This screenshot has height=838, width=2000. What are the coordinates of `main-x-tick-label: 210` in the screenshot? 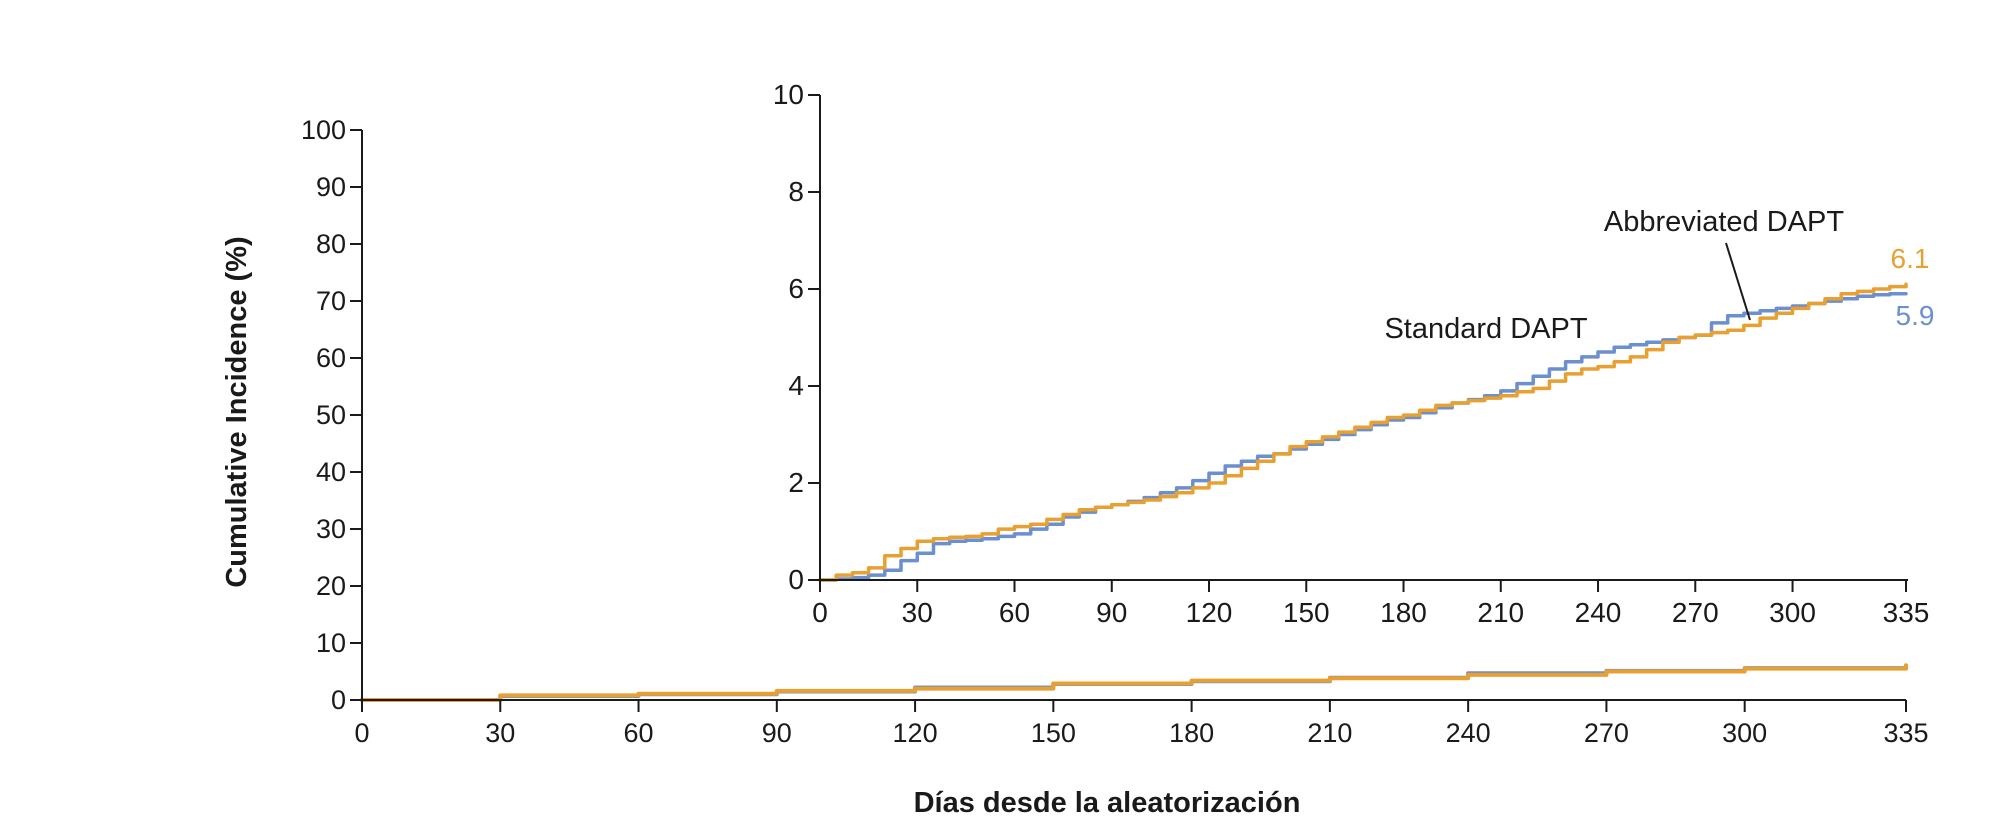 It's located at (1329, 733).